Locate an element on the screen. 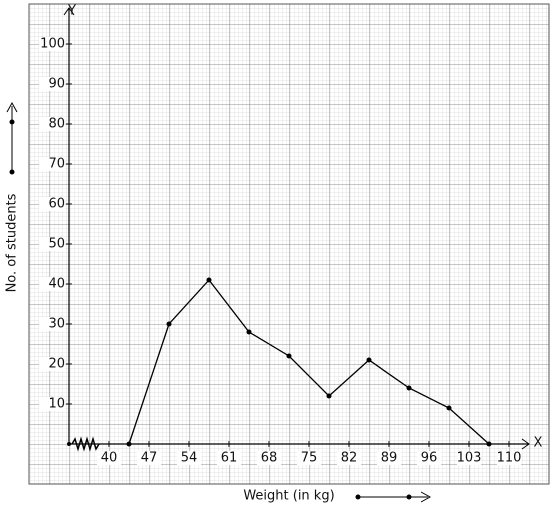 This screenshot has width=554, height=510. axis-break is located at coordinates (85, 444).